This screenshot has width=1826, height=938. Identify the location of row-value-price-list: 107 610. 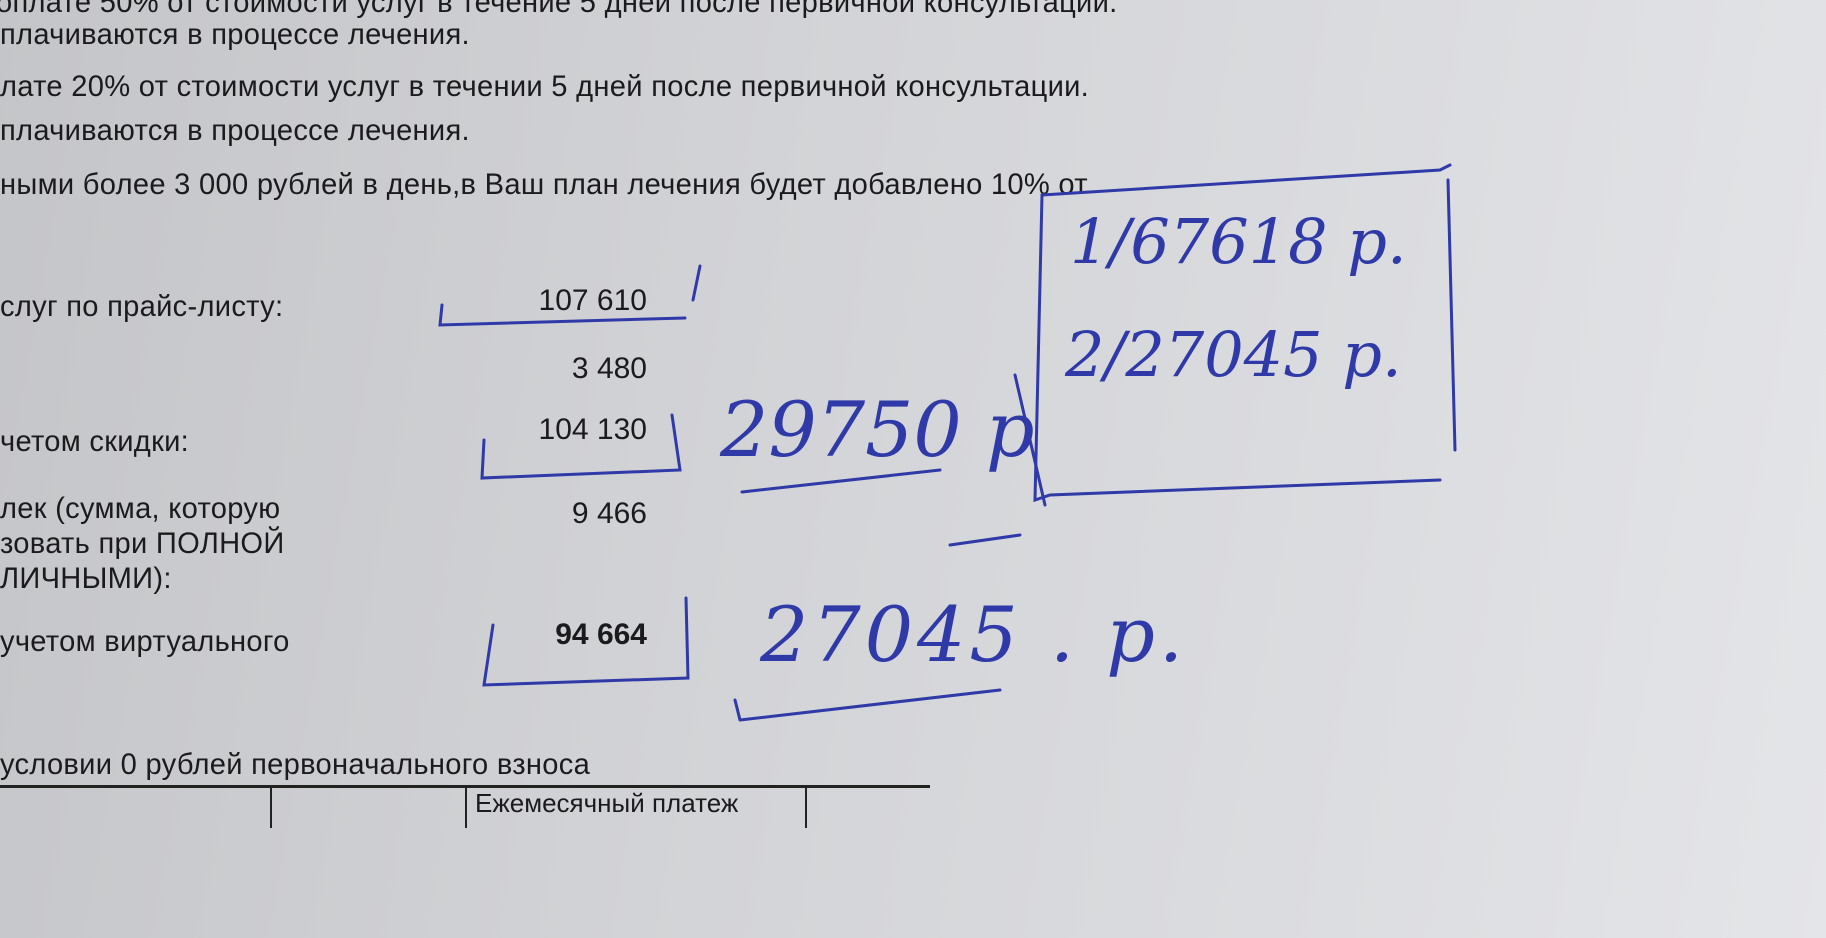
(592, 300).